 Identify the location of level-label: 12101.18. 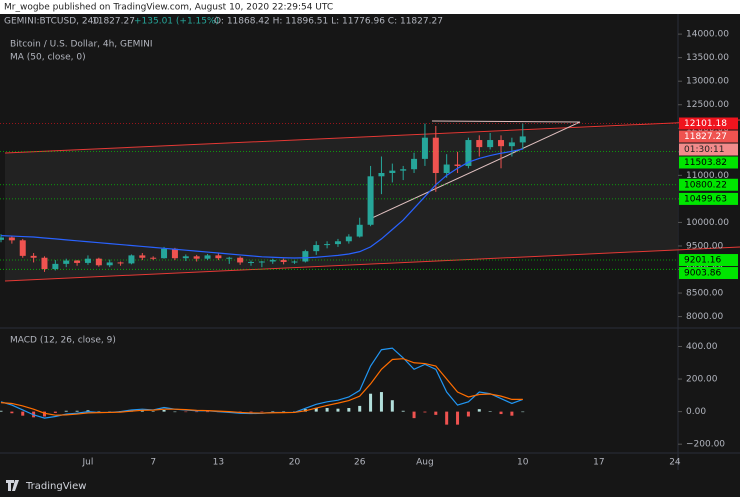
(705, 124).